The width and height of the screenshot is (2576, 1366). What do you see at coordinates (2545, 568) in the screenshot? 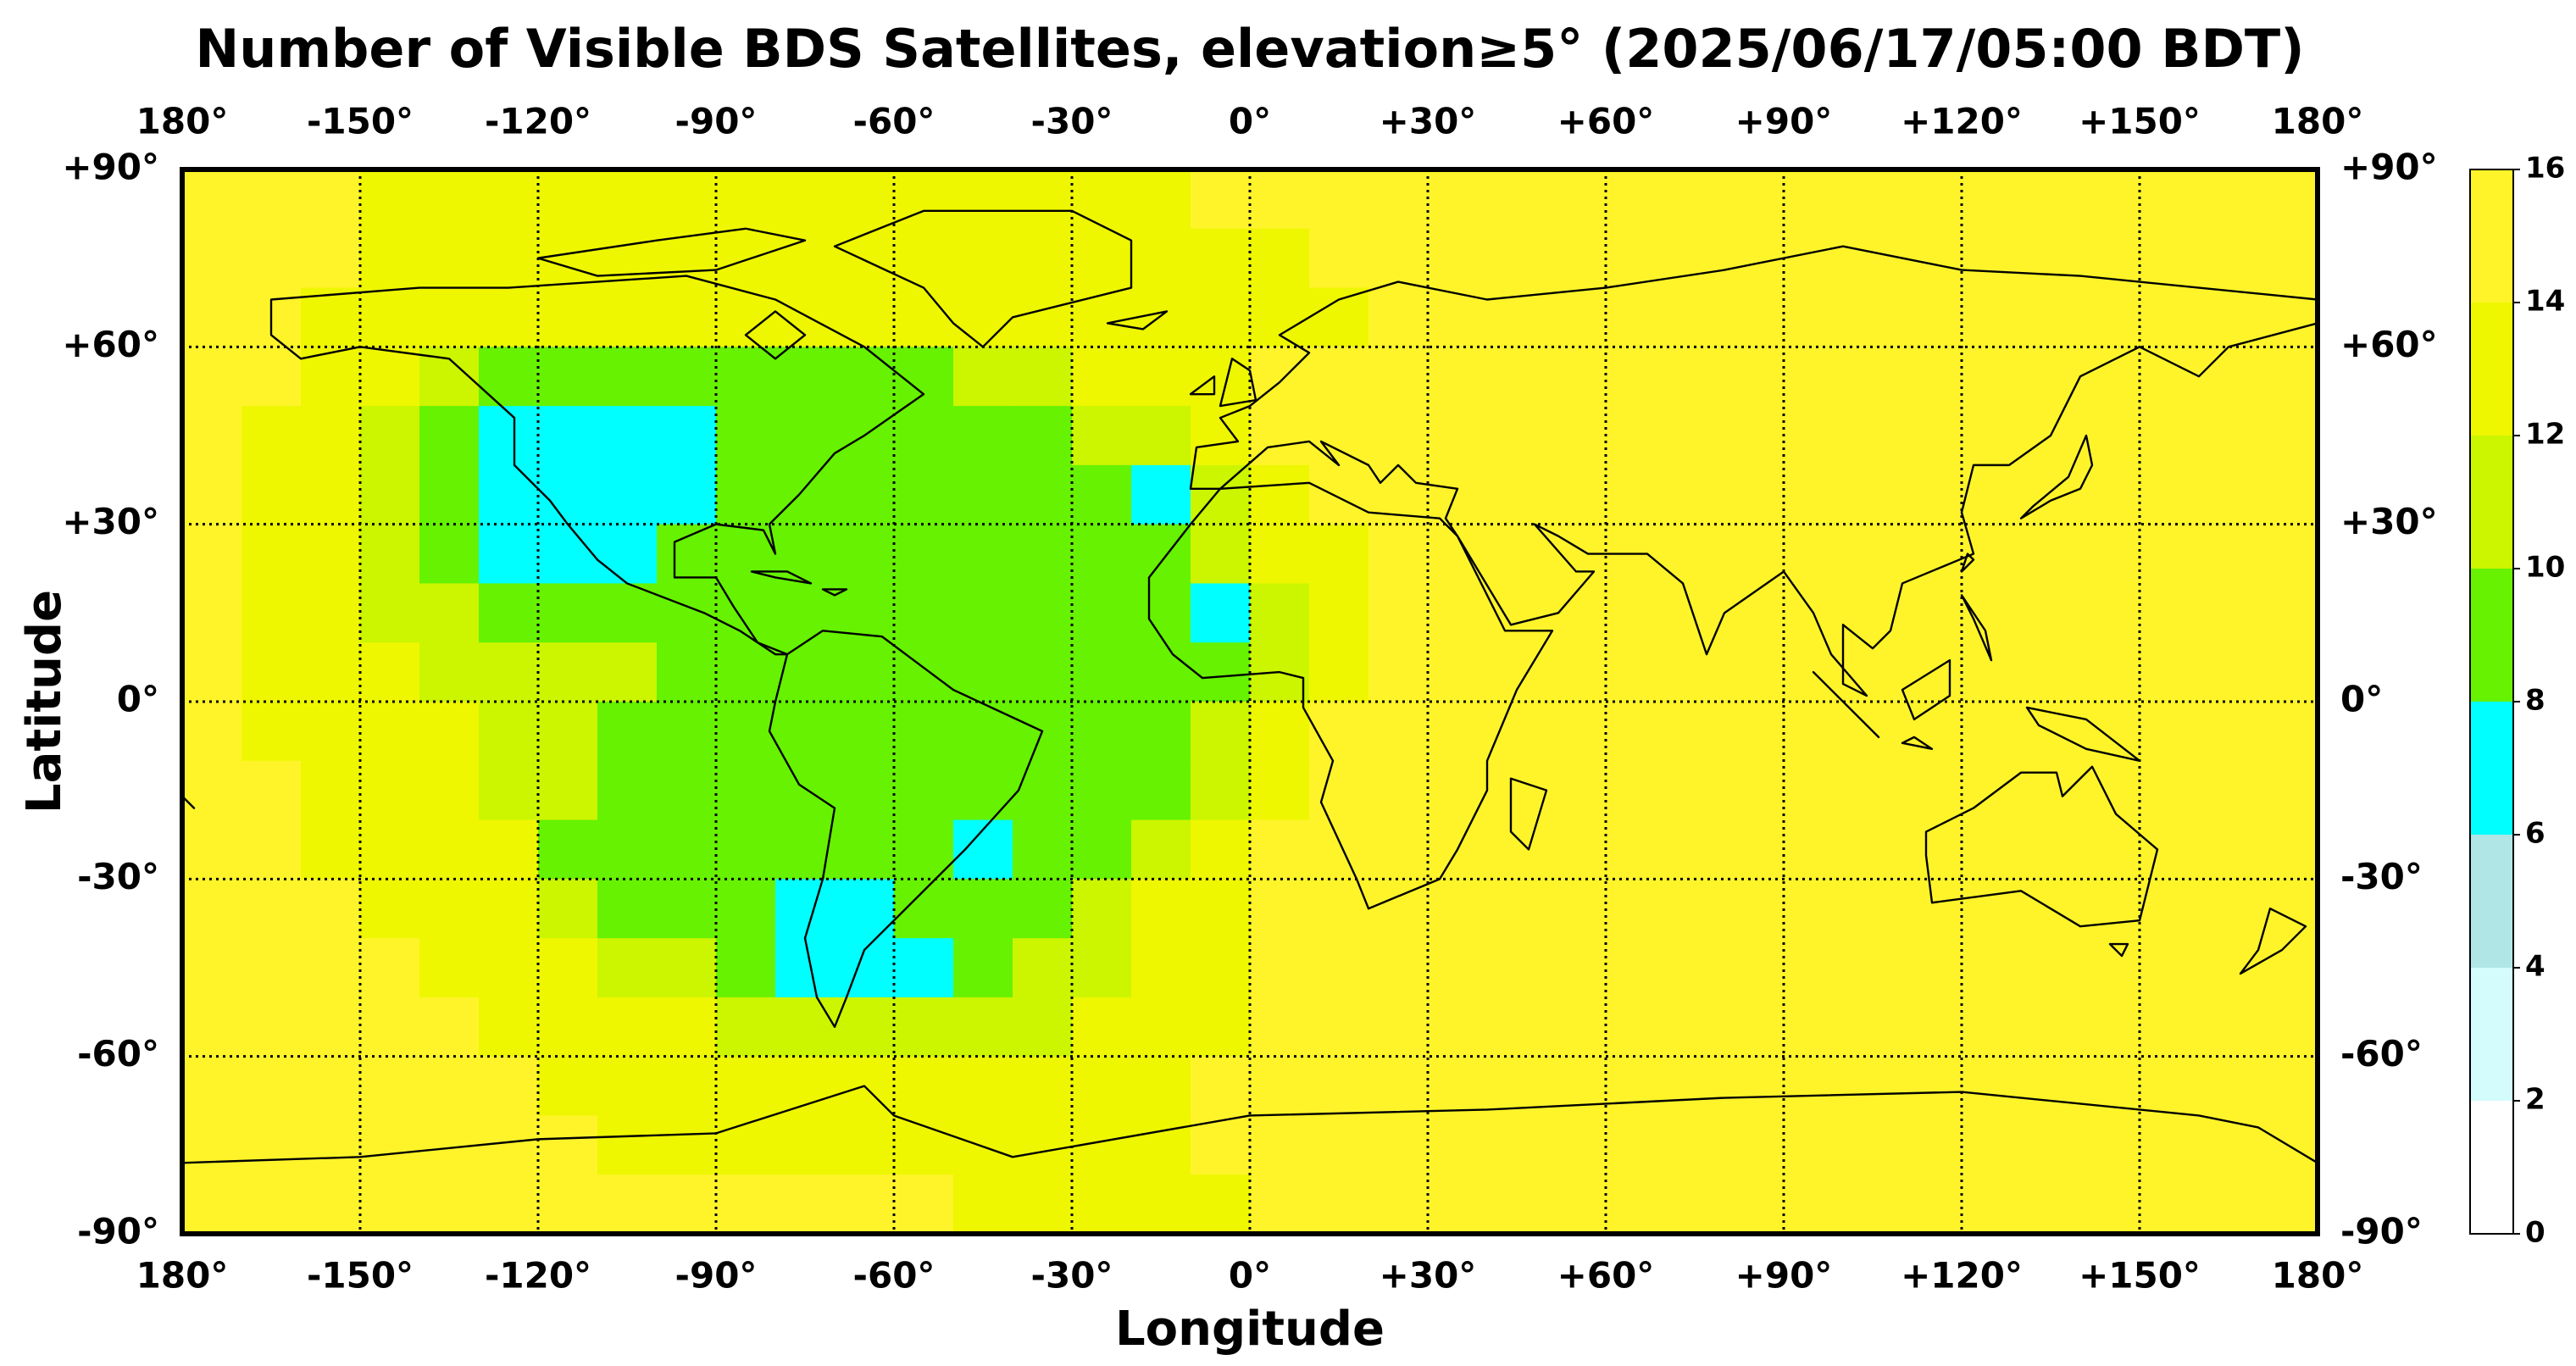
I see `colorbar-tick-label: 10` at bounding box center [2545, 568].